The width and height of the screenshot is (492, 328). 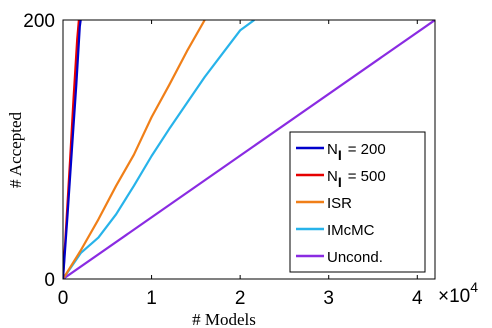 What do you see at coordinates (454, 296) in the screenshot?
I see `x-multiplier-base: ×10` at bounding box center [454, 296].